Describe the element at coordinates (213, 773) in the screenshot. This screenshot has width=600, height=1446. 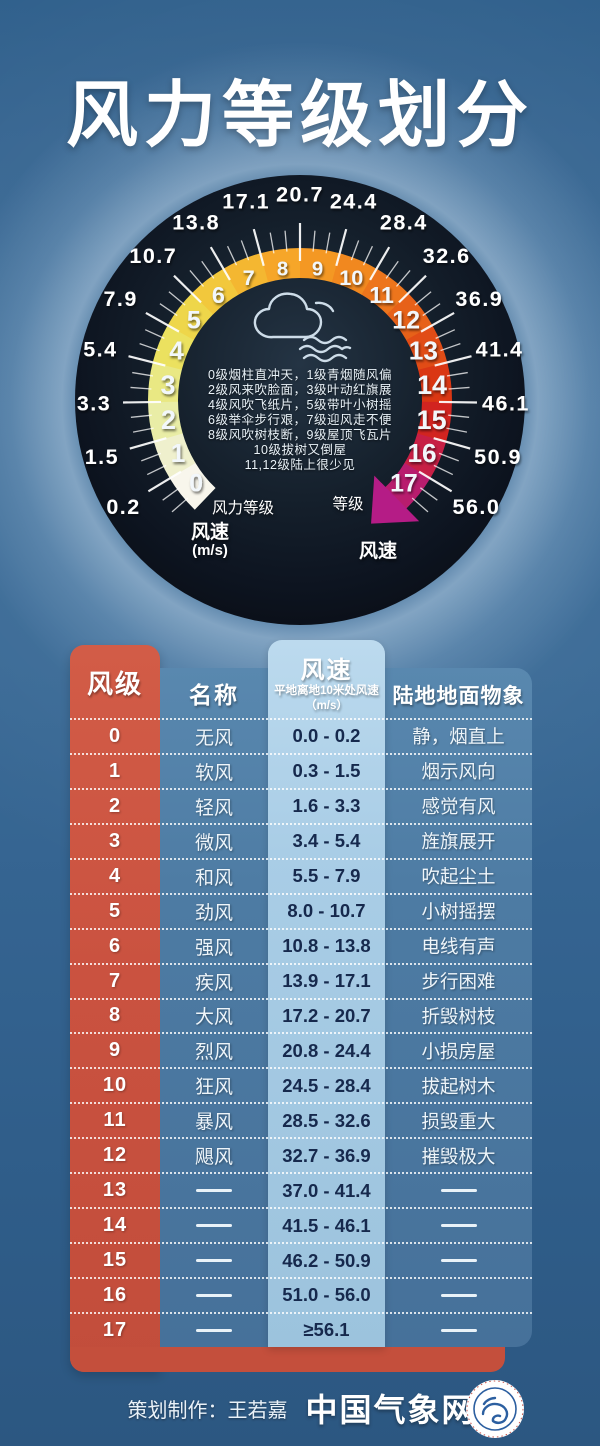
I see `cell-name: 软风` at that location.